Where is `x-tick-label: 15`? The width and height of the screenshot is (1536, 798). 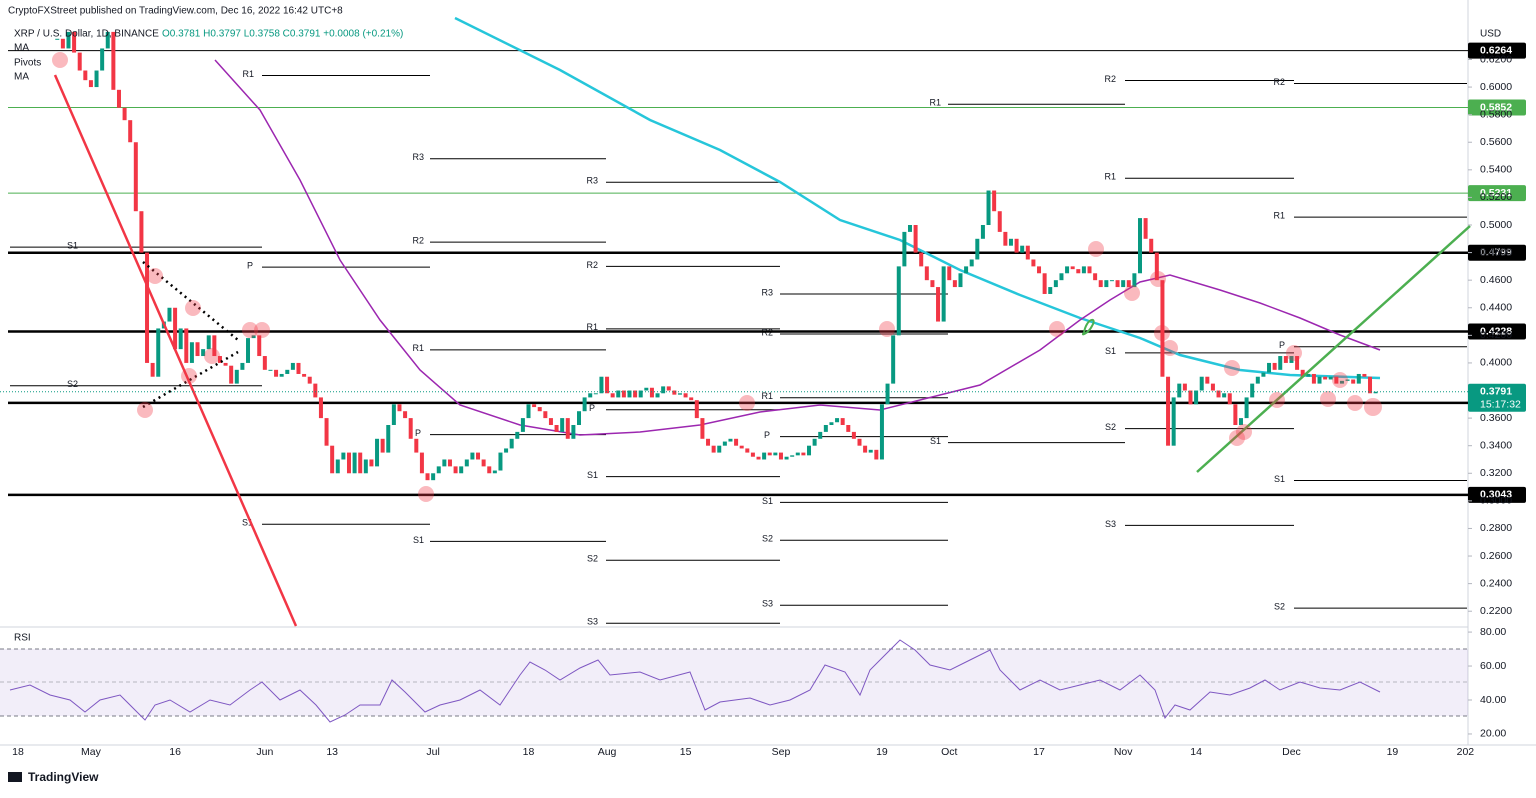
x-tick-label: 15 is located at coordinates (686, 752).